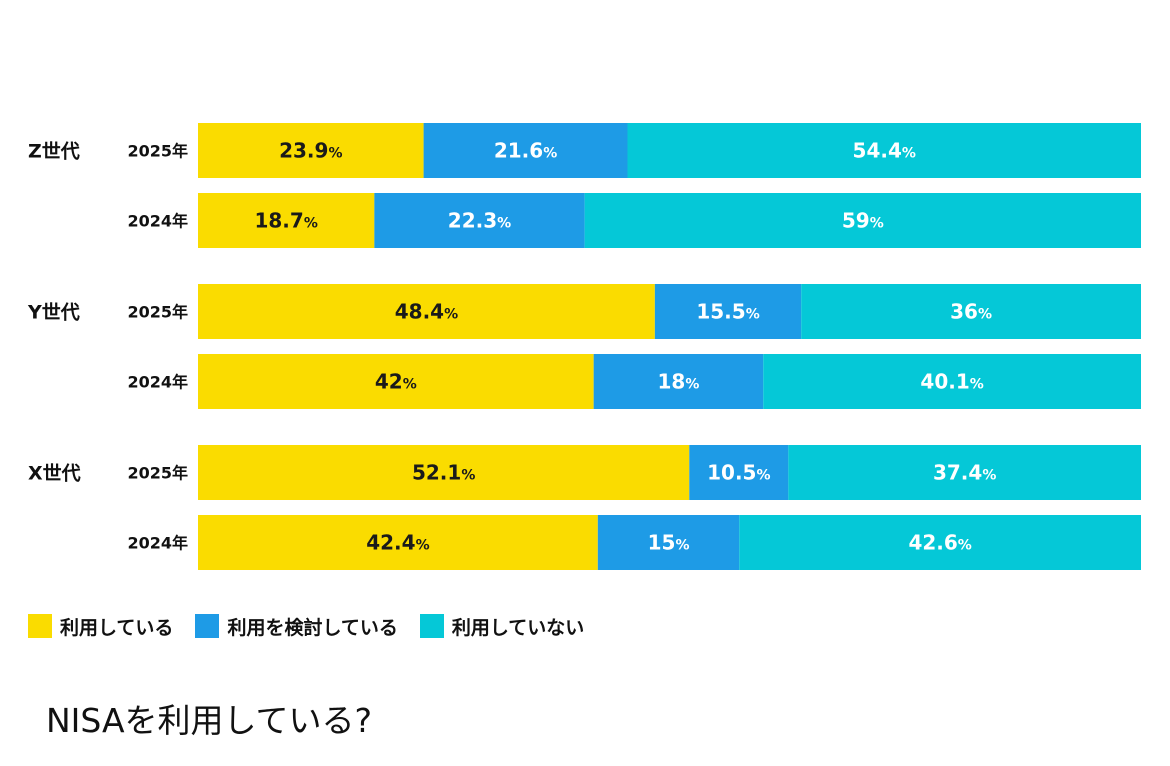  I want to click on group-label: X世代, so click(54, 474).